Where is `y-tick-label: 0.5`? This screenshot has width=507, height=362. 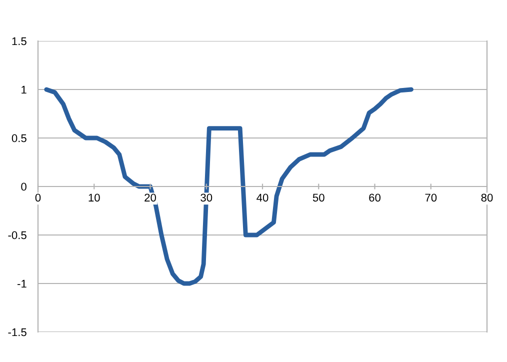
y-tick-label: 0.5 is located at coordinates (19, 138).